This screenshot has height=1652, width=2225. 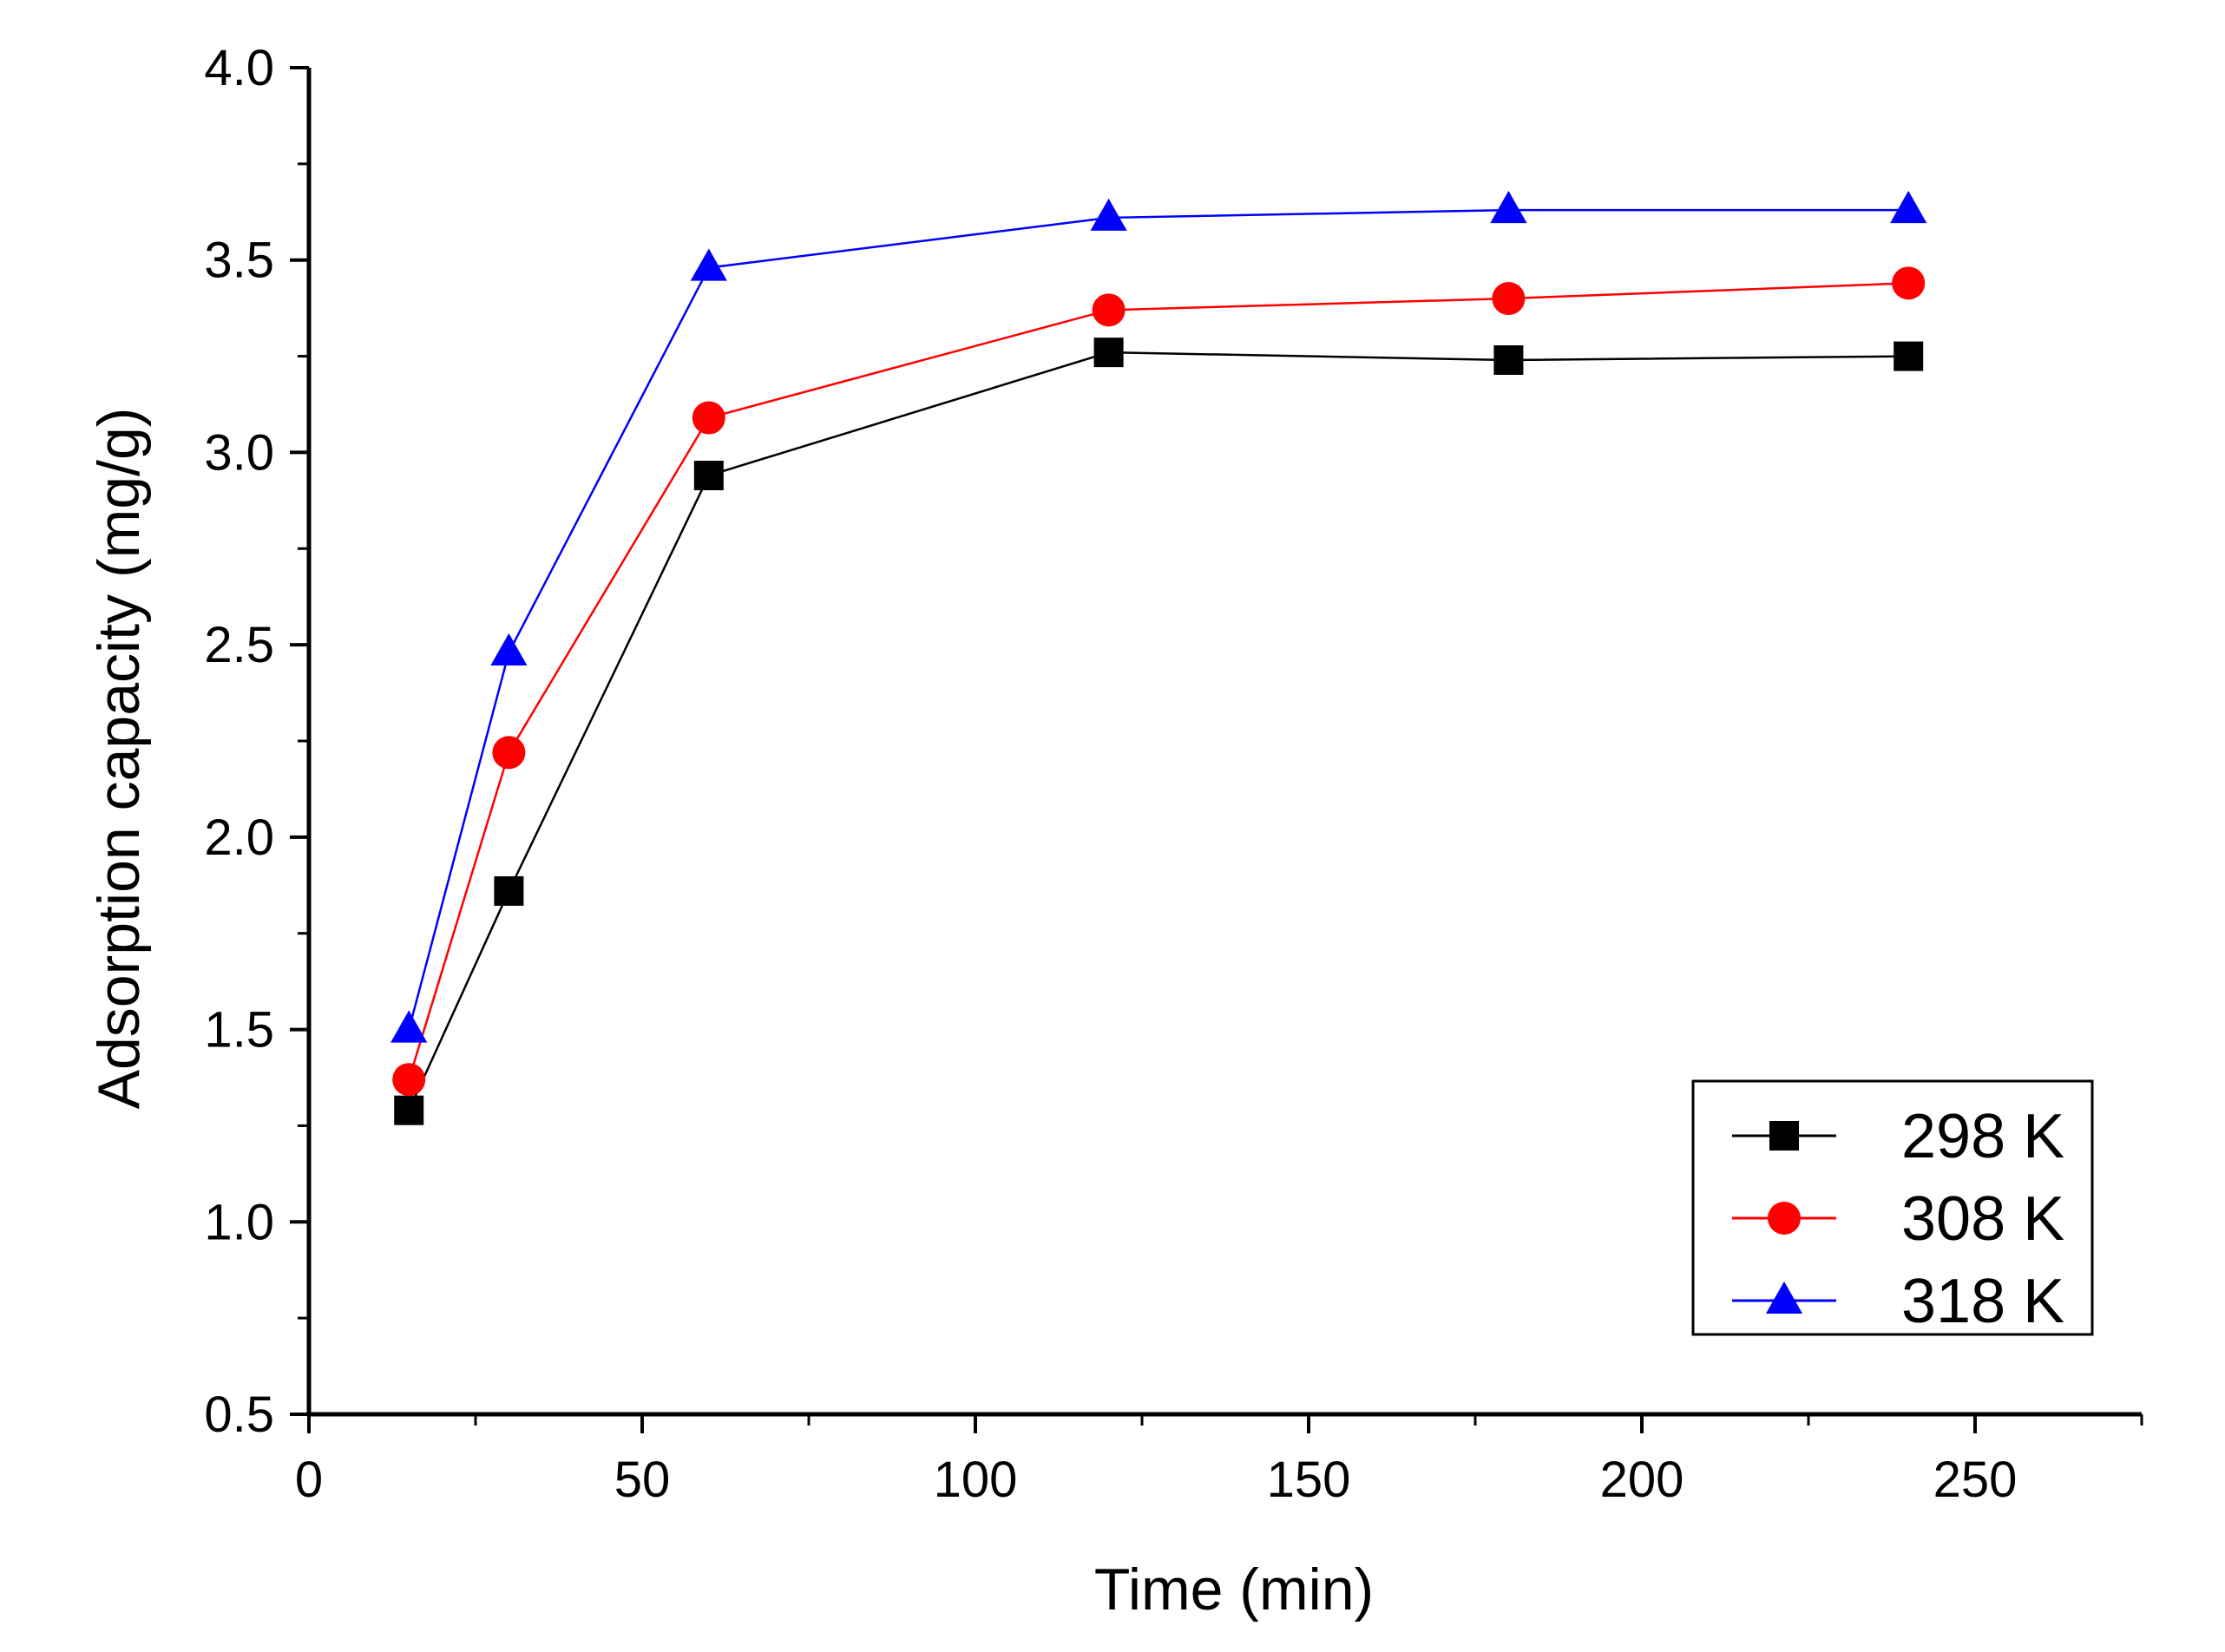 What do you see at coordinates (1642, 1480) in the screenshot?
I see `x-tick-label: 200` at bounding box center [1642, 1480].